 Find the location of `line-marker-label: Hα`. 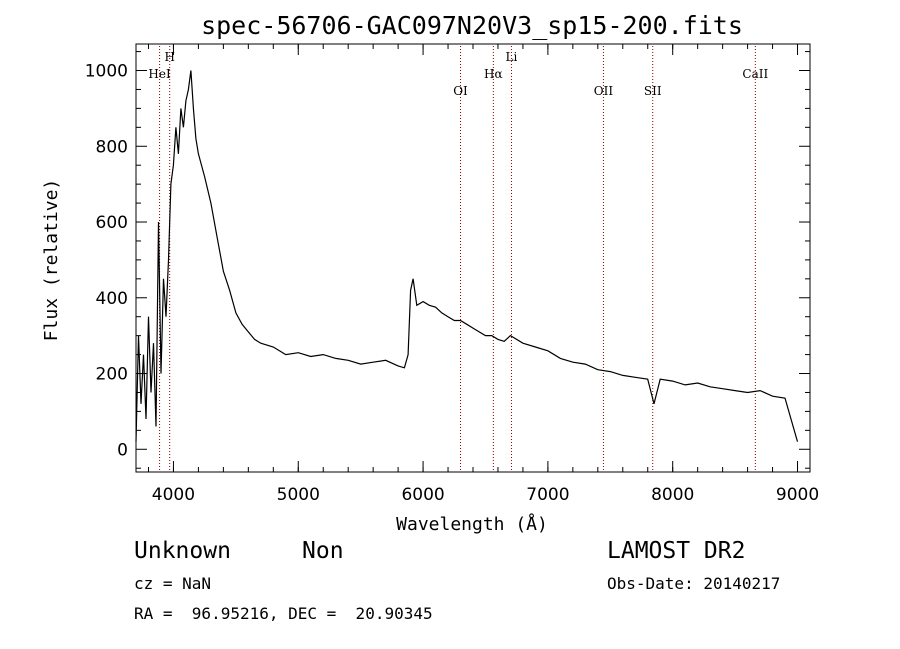

line-marker-label: Hα is located at coordinates (493, 74).